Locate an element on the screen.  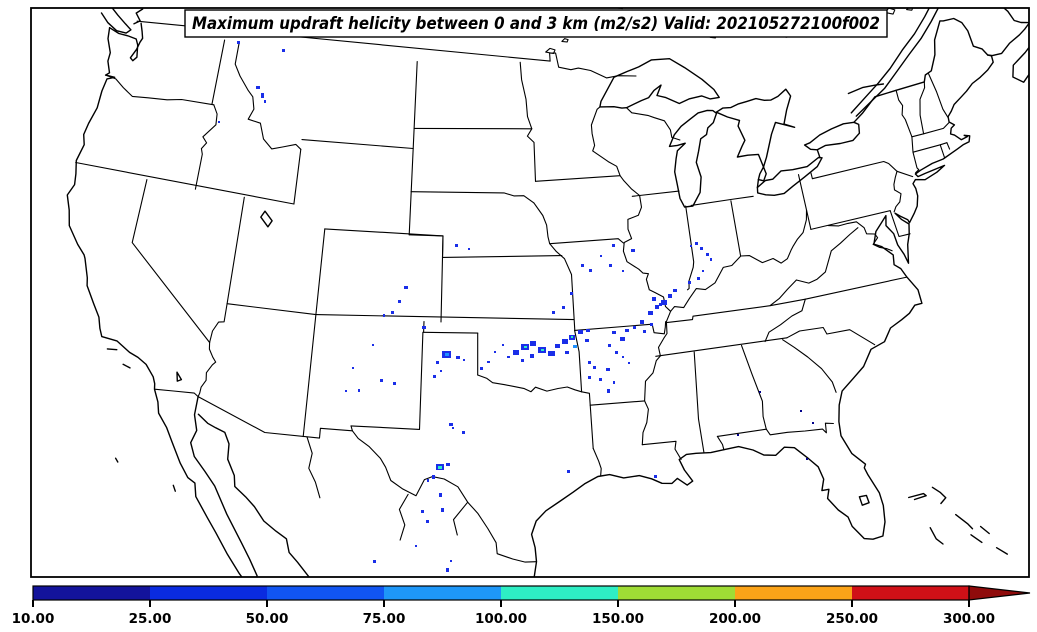
mexico-borders-path is located at coordinates (403, 517).